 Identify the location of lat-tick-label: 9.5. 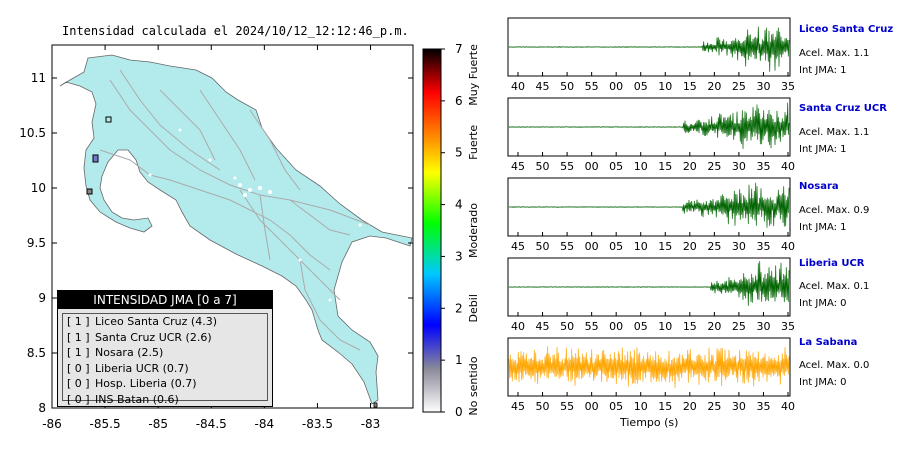
(36, 243).